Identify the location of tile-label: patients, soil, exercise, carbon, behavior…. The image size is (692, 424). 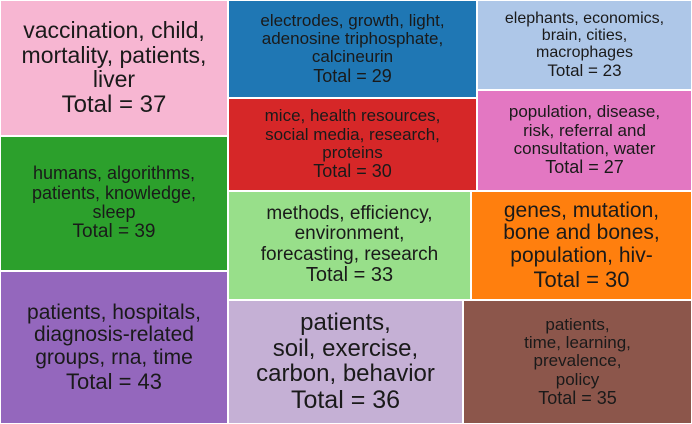
(345, 361).